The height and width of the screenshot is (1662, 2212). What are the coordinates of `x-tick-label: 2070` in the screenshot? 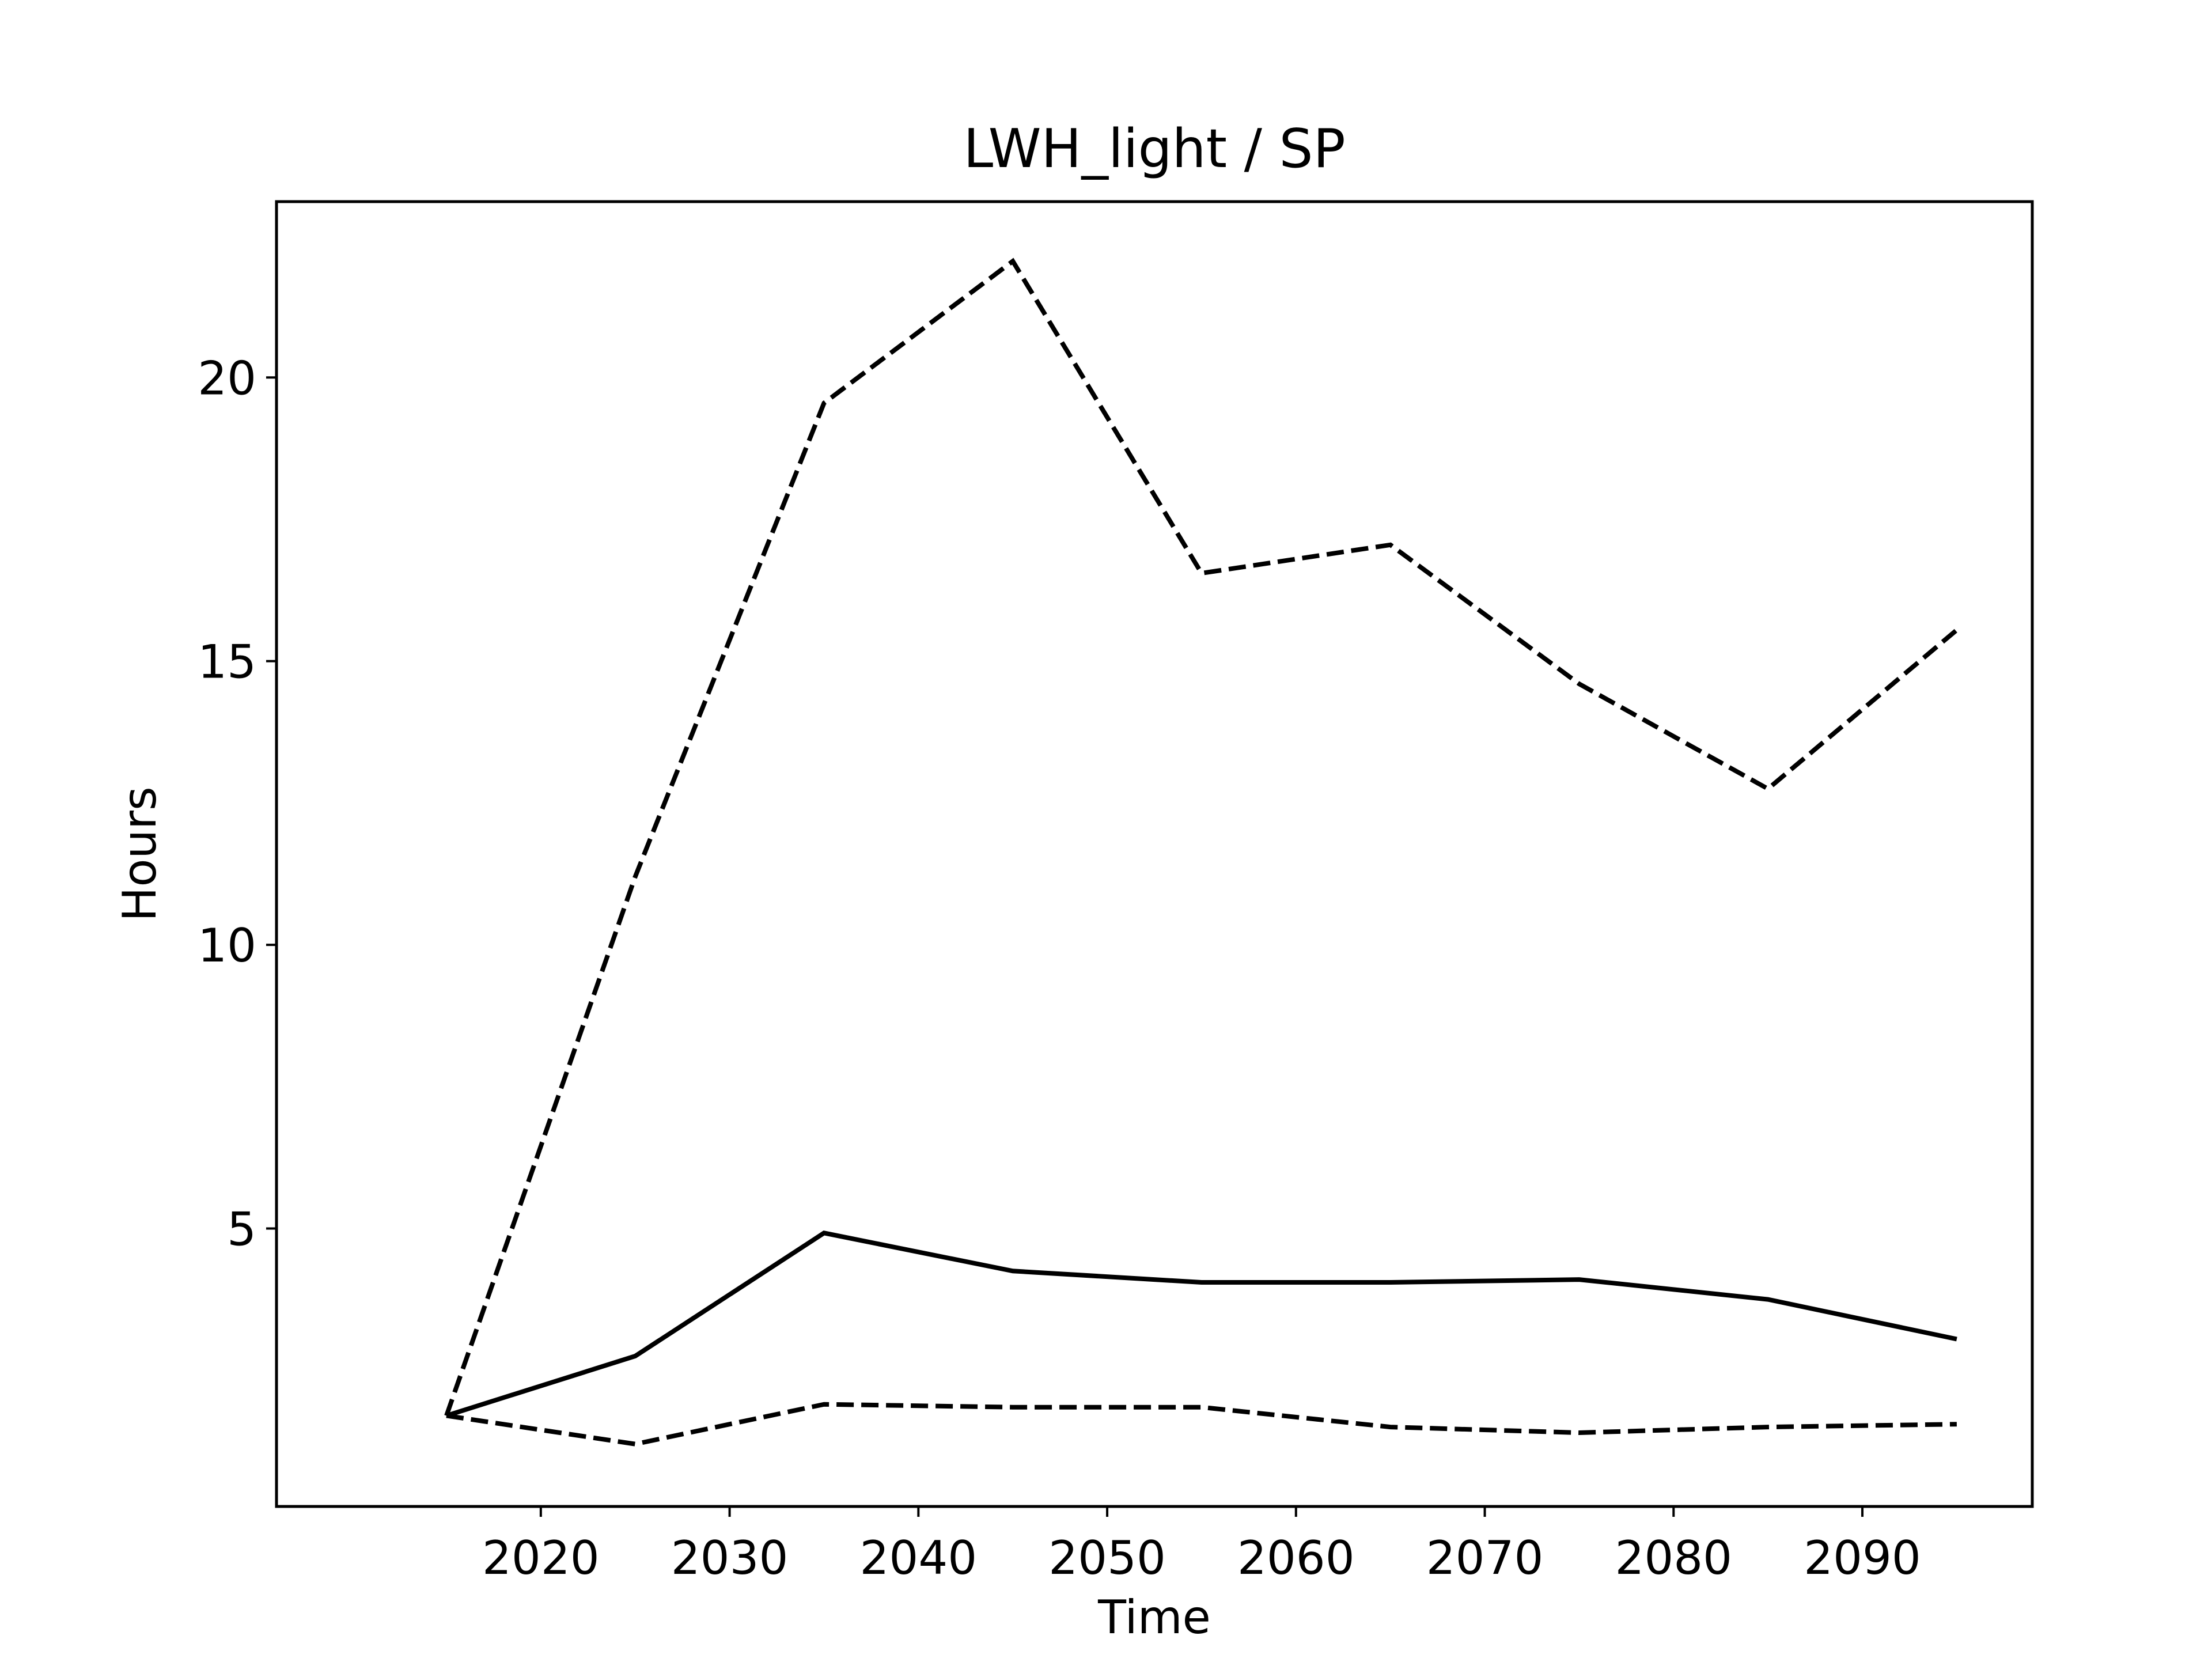 It's located at (1485, 1558).